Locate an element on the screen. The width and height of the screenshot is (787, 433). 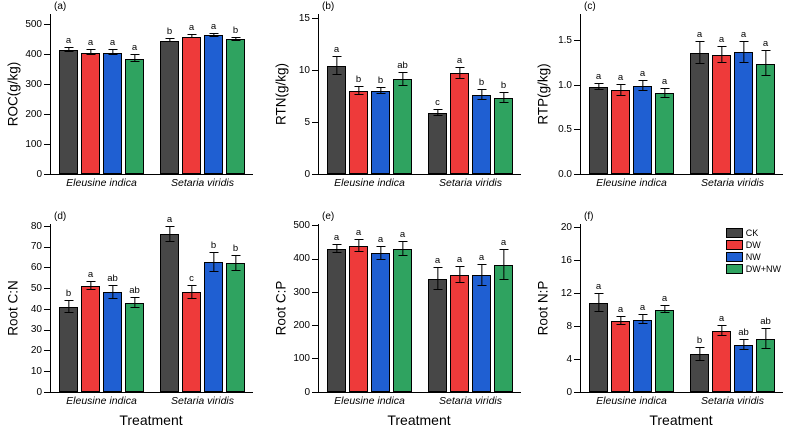
panel-letter: (a) is located at coordinates (60, 6).